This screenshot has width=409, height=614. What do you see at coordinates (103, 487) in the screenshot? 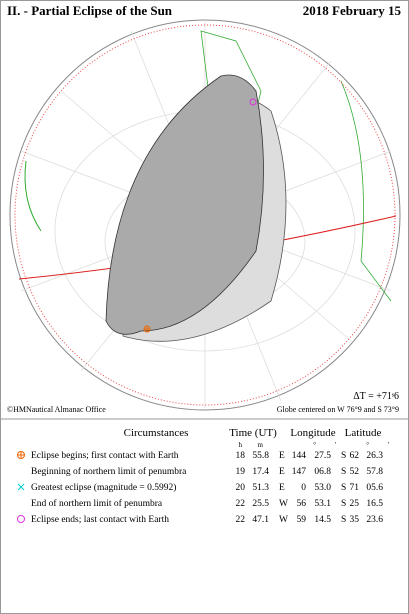
I see `row-label: Greatest eclipse (magnitude = 0.5992)` at bounding box center [103, 487].